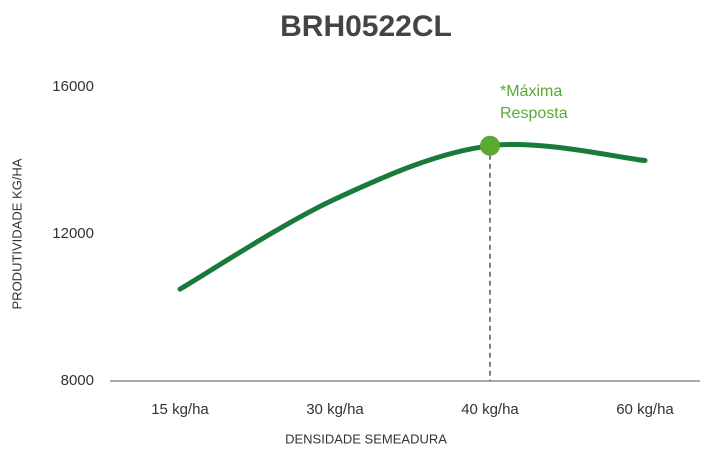  Describe the element at coordinates (490, 145) in the screenshot. I see `peak-marker` at that location.